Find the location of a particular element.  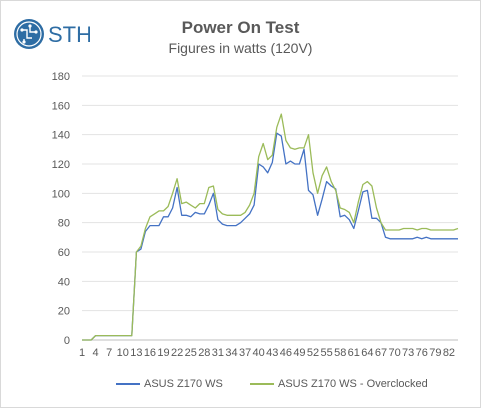

x-tick-label: 46 is located at coordinates (286, 353).